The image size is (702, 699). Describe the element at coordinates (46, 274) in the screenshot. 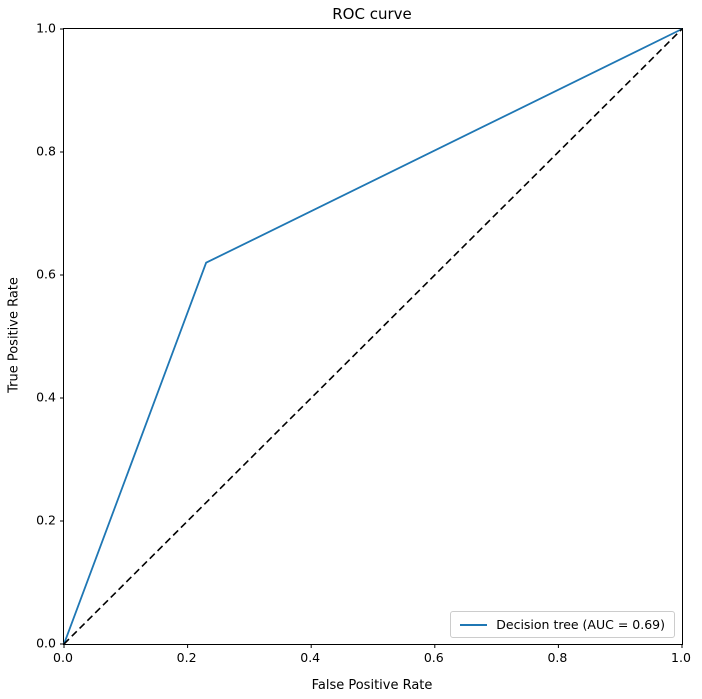

I see `y-tick-label: 0.6` at that location.